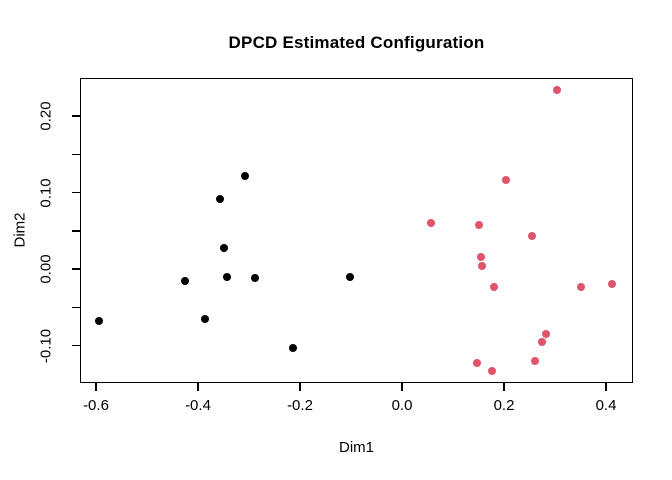 Image resolution: width=672 pixels, height=480 pixels. I want to click on x-tick-label: -0.4, so click(198, 405).